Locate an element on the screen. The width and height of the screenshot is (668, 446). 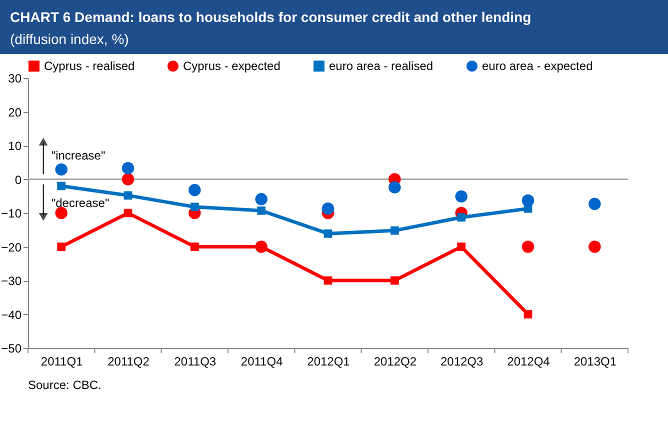
x-tick-label: 2011Q1 is located at coordinates (62, 361).